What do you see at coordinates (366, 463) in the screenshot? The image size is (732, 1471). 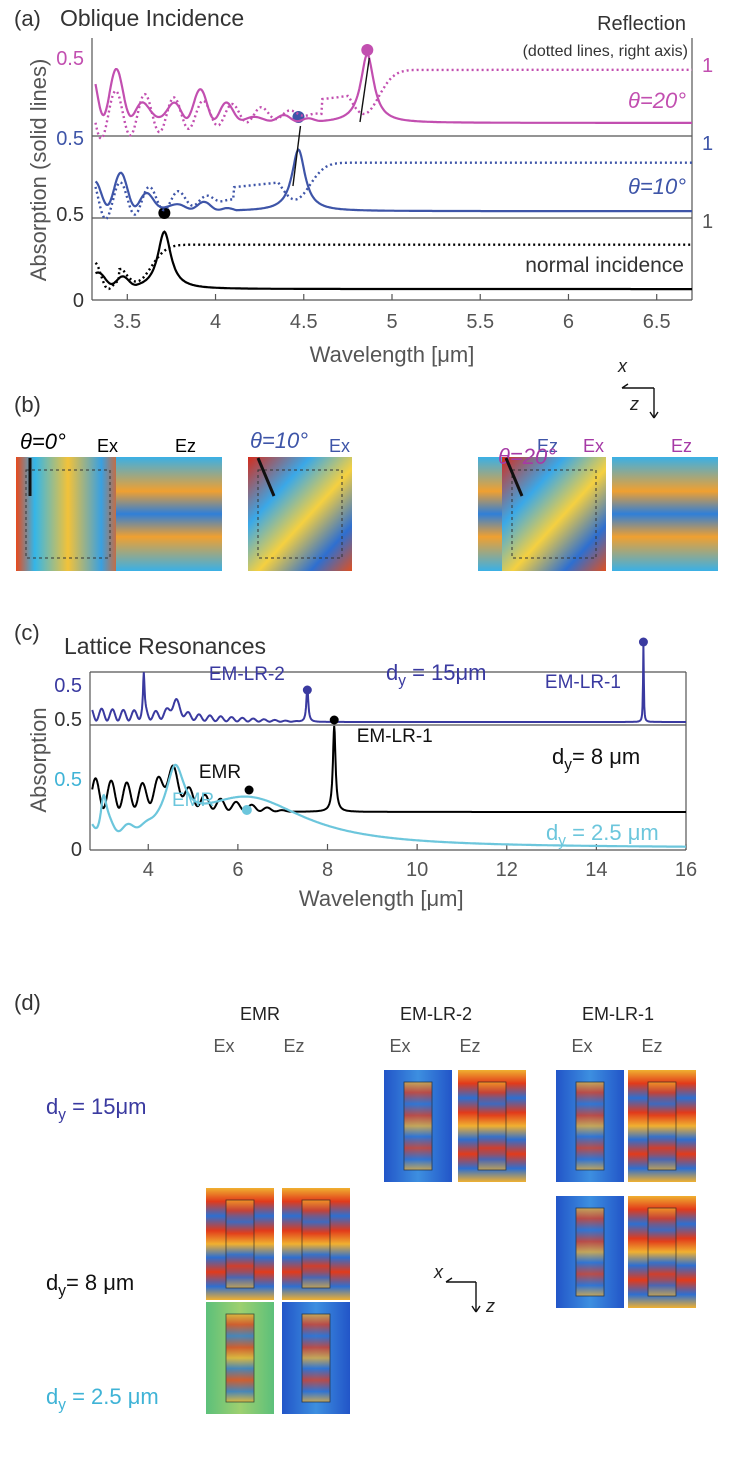 I see `panel-b-field-maps: (b)xzθ=0° Ex Ez θ=10° Ex Ezθ=20° Ex Ez` at bounding box center [366, 463].